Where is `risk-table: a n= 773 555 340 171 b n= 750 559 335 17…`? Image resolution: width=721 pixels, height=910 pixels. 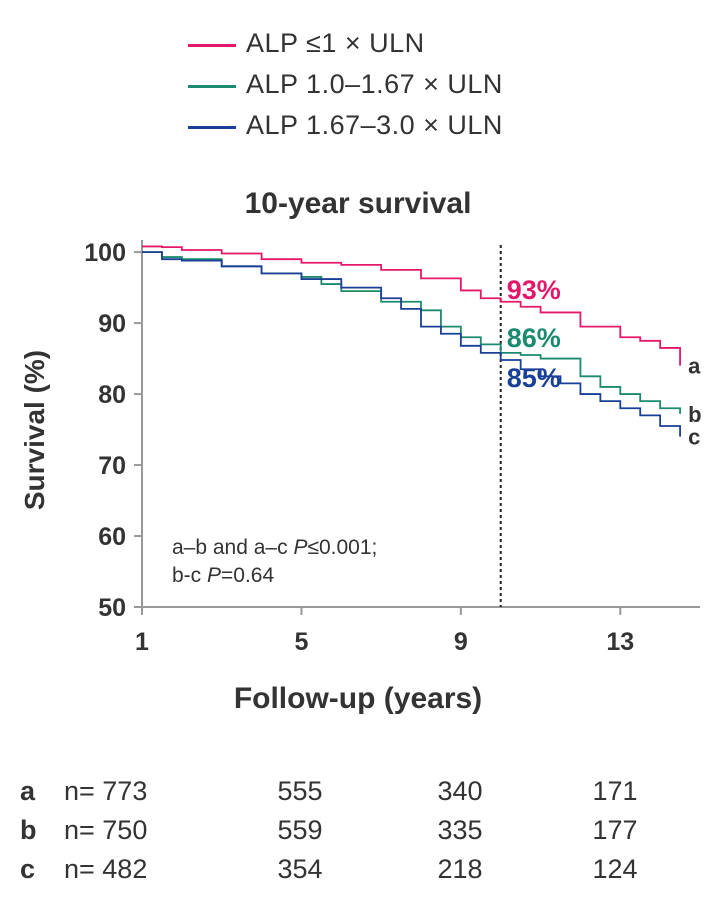 risk-table: a n= 773 555 340 171 b n= 750 559 335 17… is located at coordinates (360, 830).